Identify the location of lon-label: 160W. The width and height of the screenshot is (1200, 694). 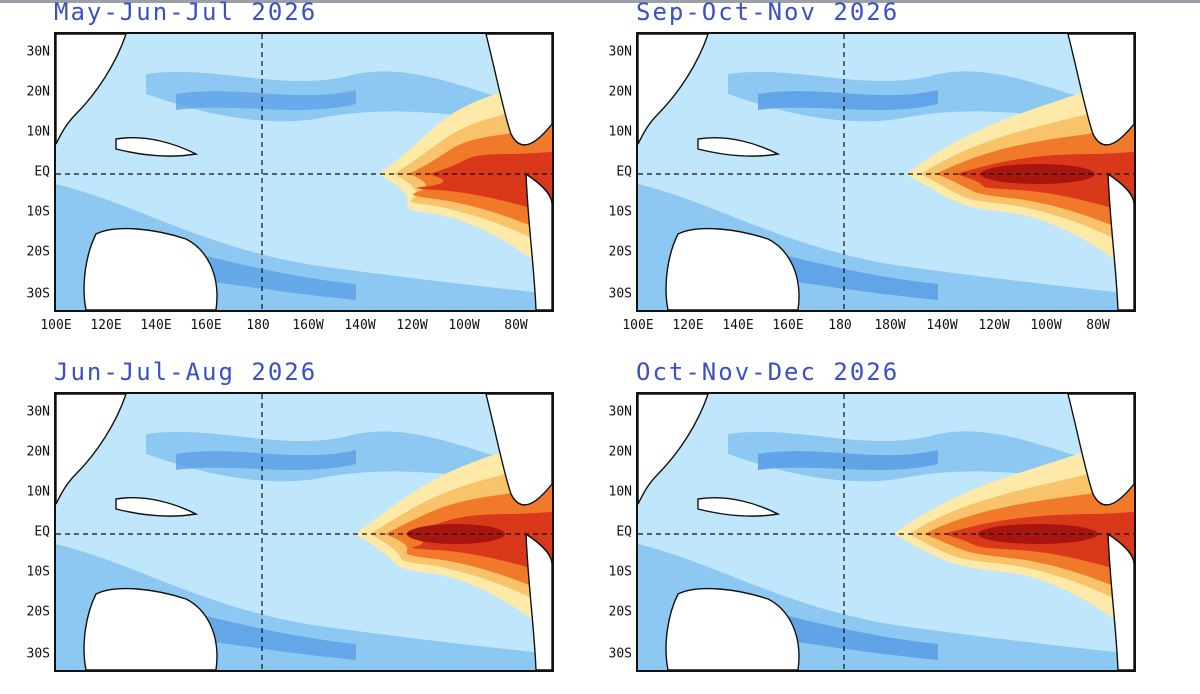
(308, 325).